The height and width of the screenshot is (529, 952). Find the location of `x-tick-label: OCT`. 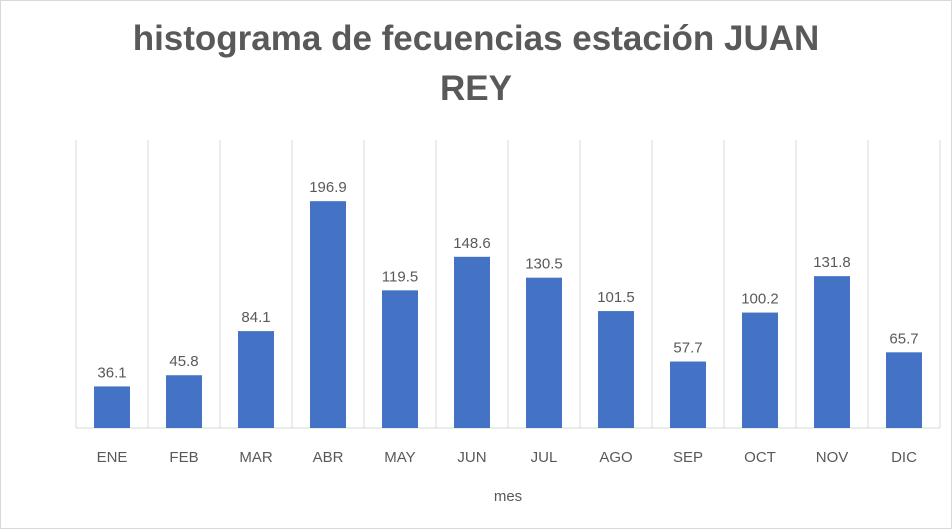

x-tick-label: OCT is located at coordinates (760, 457).